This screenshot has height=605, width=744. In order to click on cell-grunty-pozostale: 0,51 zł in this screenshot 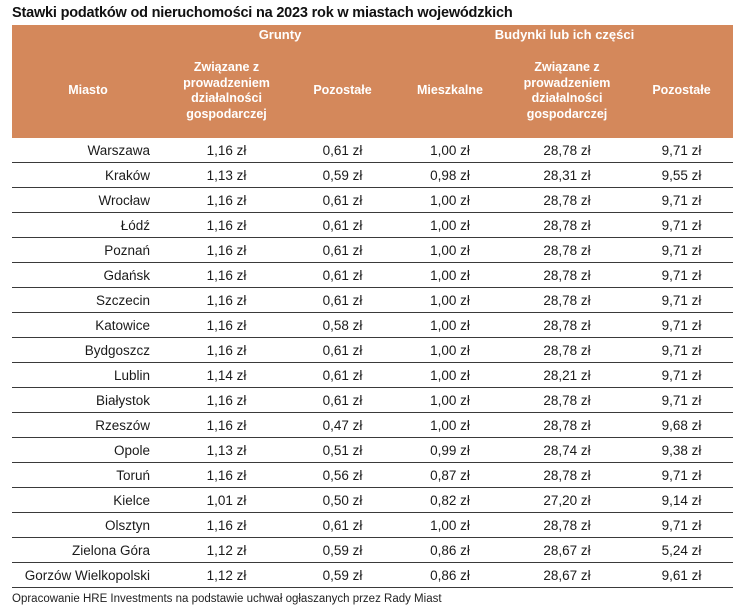, I will do `click(342, 450)`.